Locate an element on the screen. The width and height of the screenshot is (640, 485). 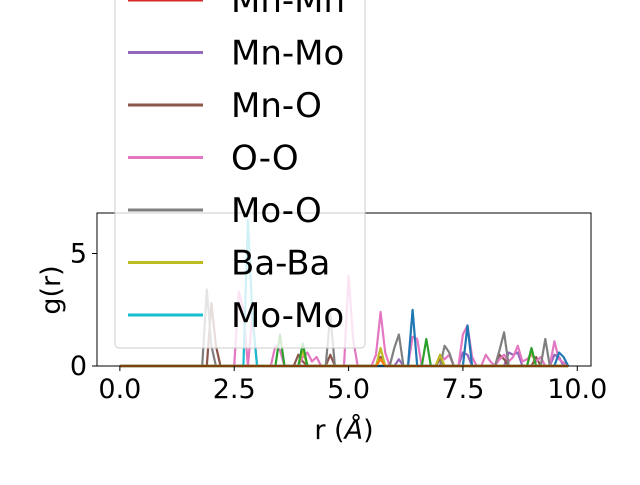
x-tick-label: 7.5 is located at coordinates (462, 389).